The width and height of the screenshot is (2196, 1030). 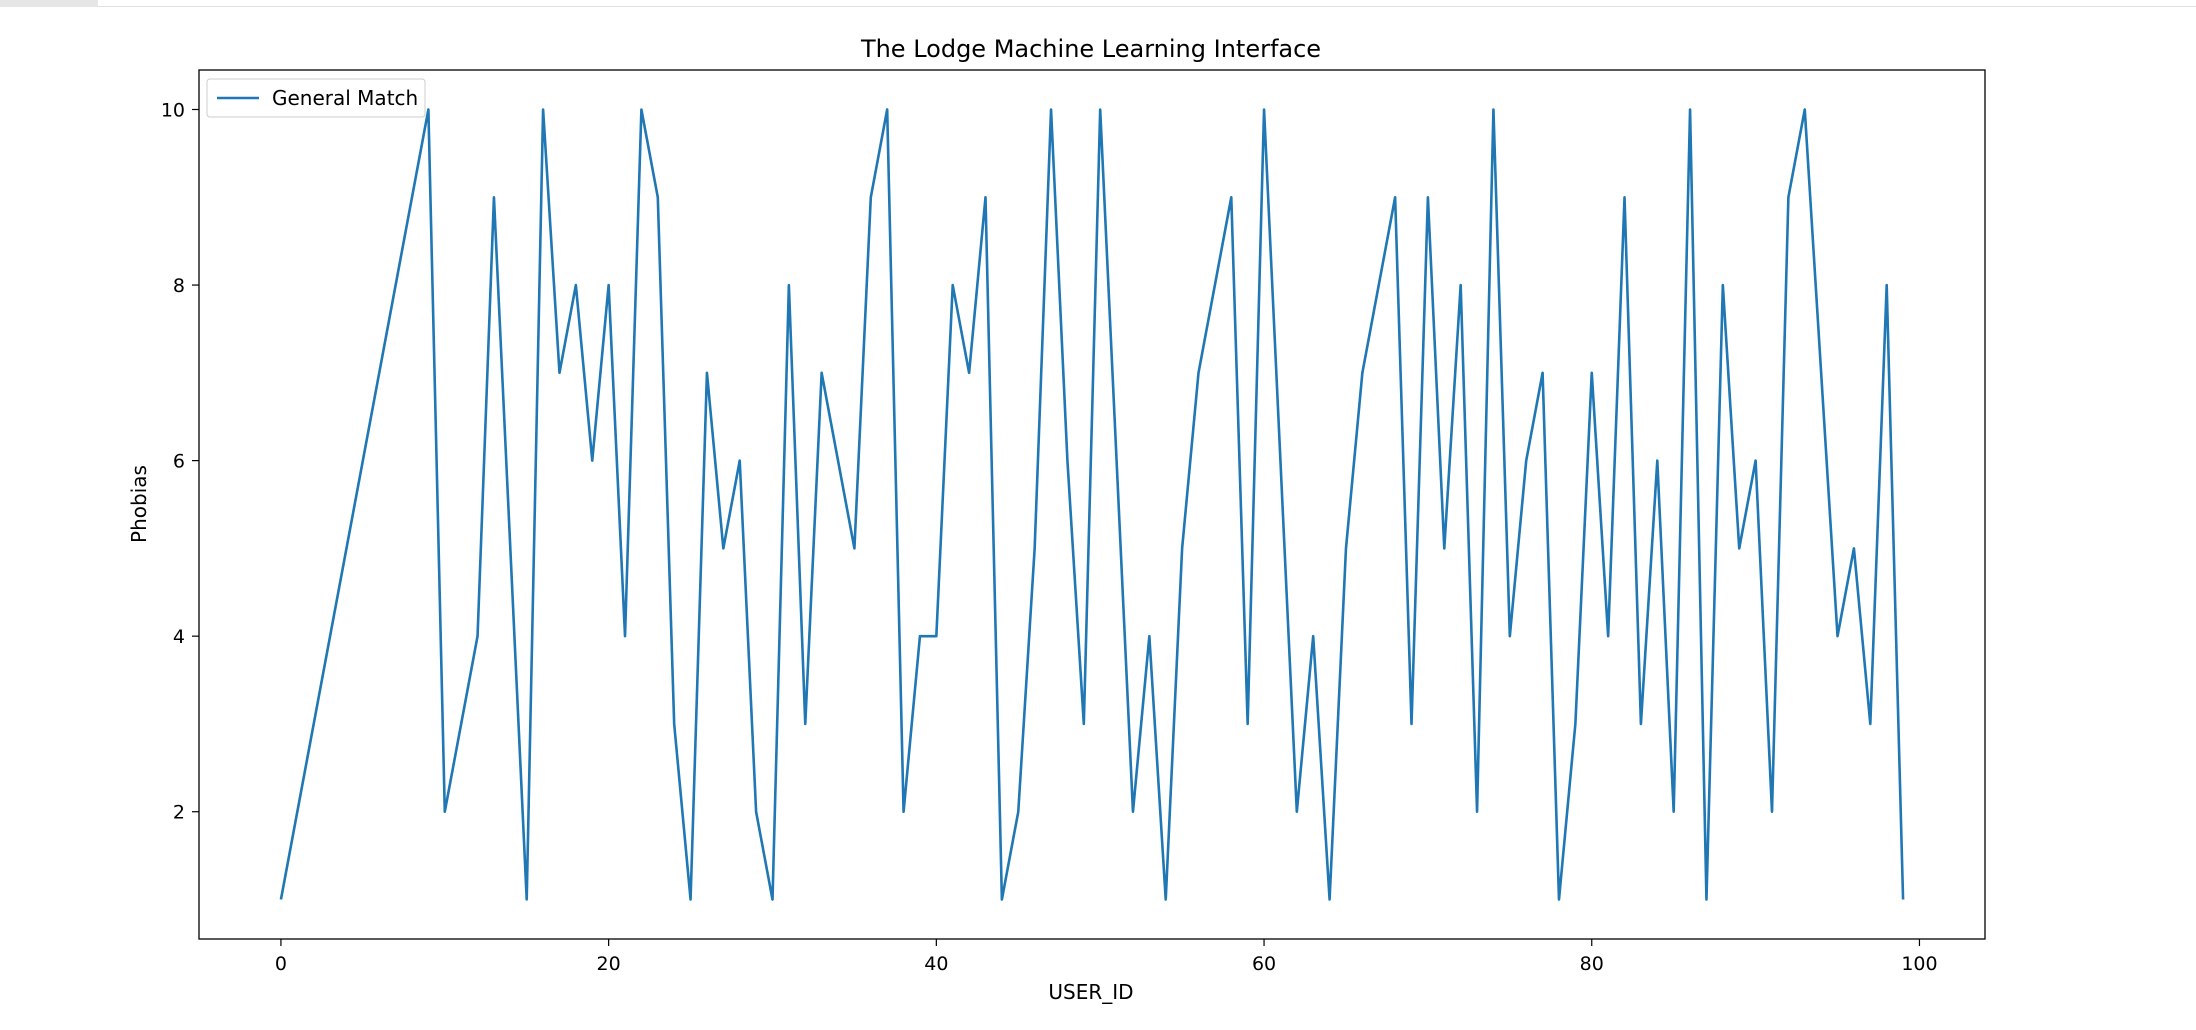 I want to click on x-tick-label: 0, so click(x=281, y=964).